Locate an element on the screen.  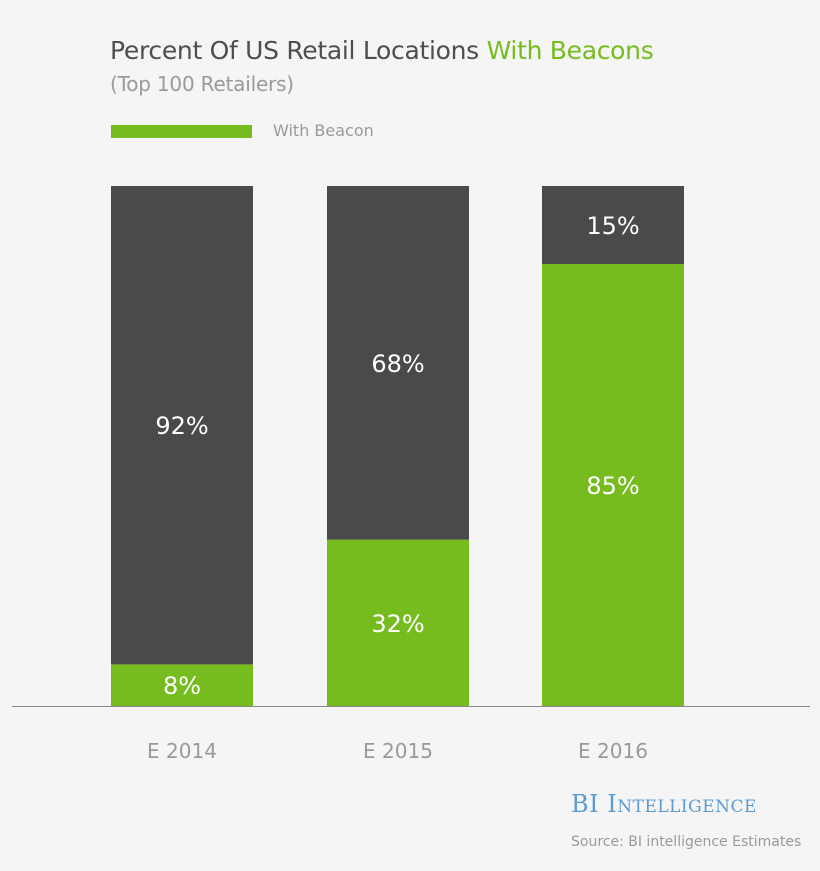
title-main: Percent Of US Retail Locations is located at coordinates (294, 50).